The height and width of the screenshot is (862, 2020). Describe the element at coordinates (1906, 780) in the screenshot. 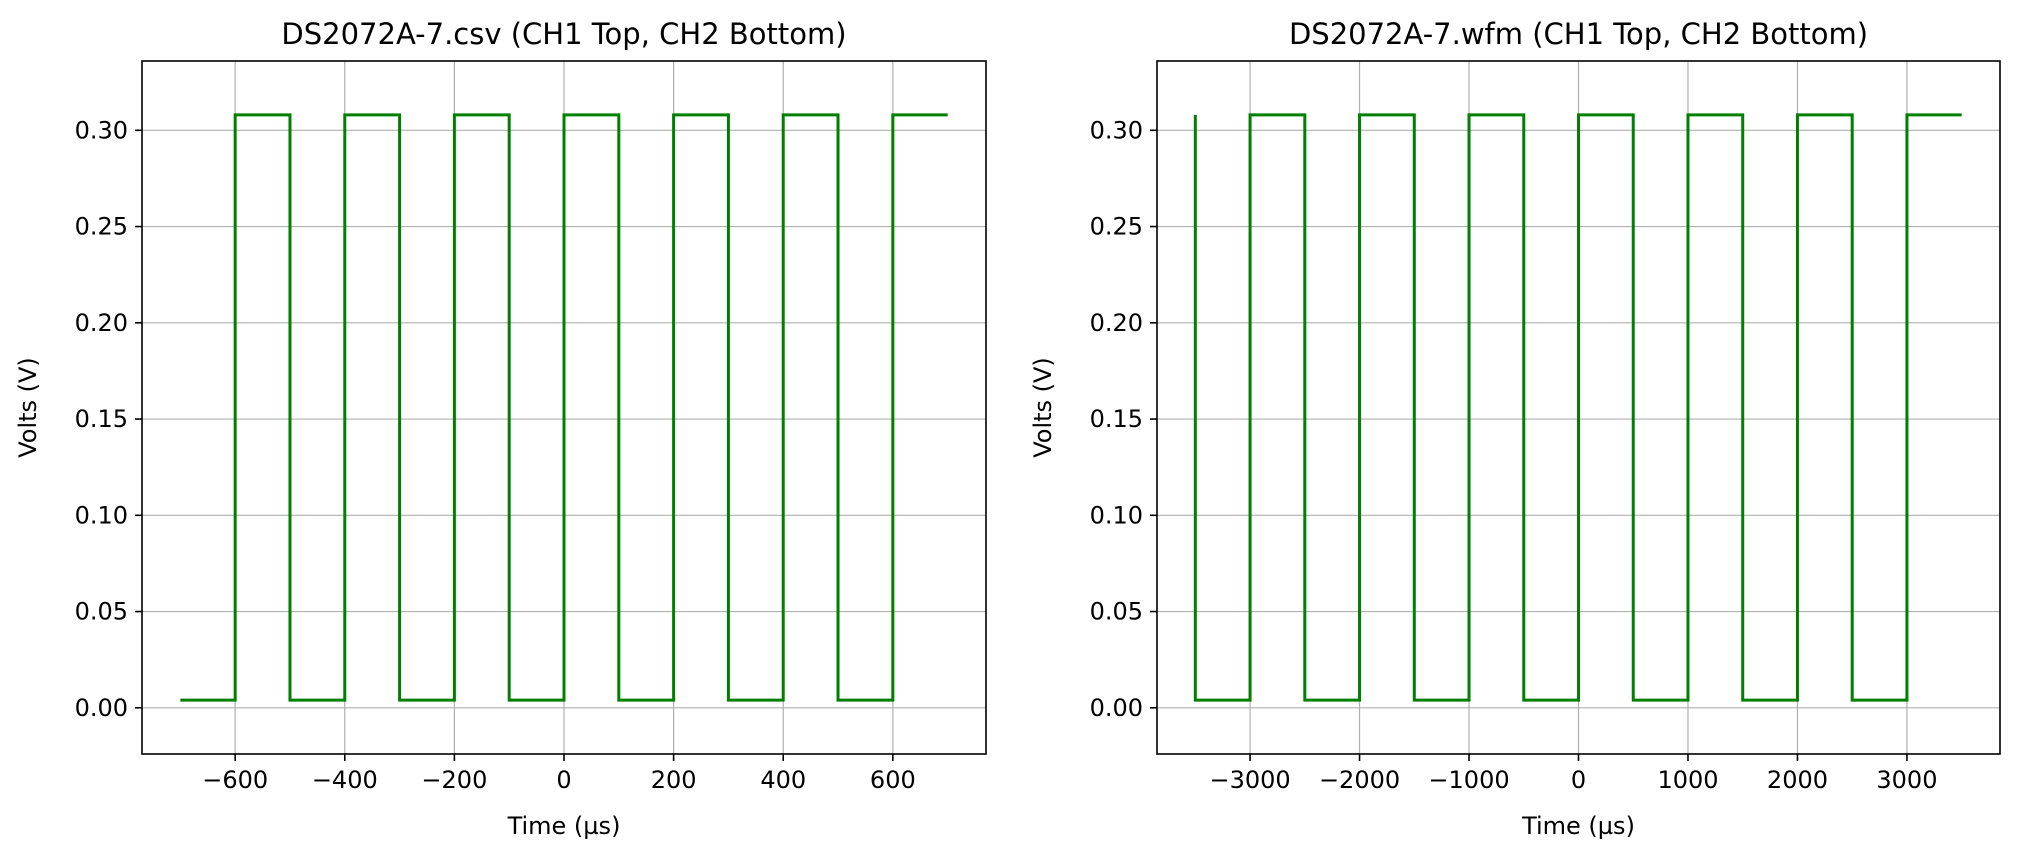

I see `x-tick-label: 3000` at that location.